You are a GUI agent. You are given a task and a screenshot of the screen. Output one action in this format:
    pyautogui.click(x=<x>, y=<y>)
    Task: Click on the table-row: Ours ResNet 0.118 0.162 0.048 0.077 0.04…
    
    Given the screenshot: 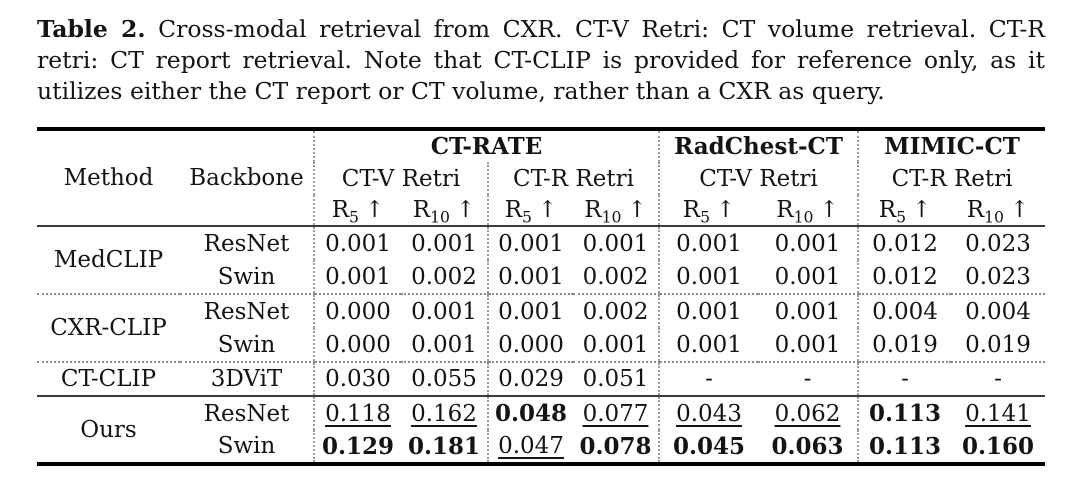 What is the action you would take?
    pyautogui.click(x=541, y=419)
    